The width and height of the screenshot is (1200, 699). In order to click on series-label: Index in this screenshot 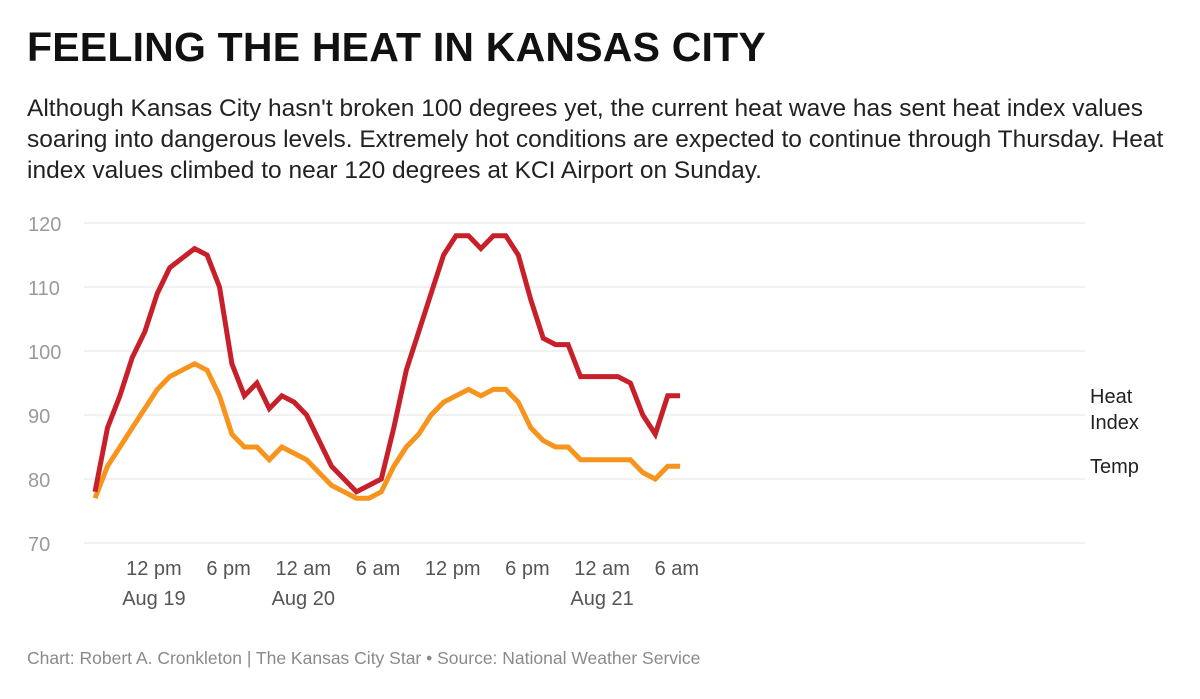, I will do `click(1114, 423)`.